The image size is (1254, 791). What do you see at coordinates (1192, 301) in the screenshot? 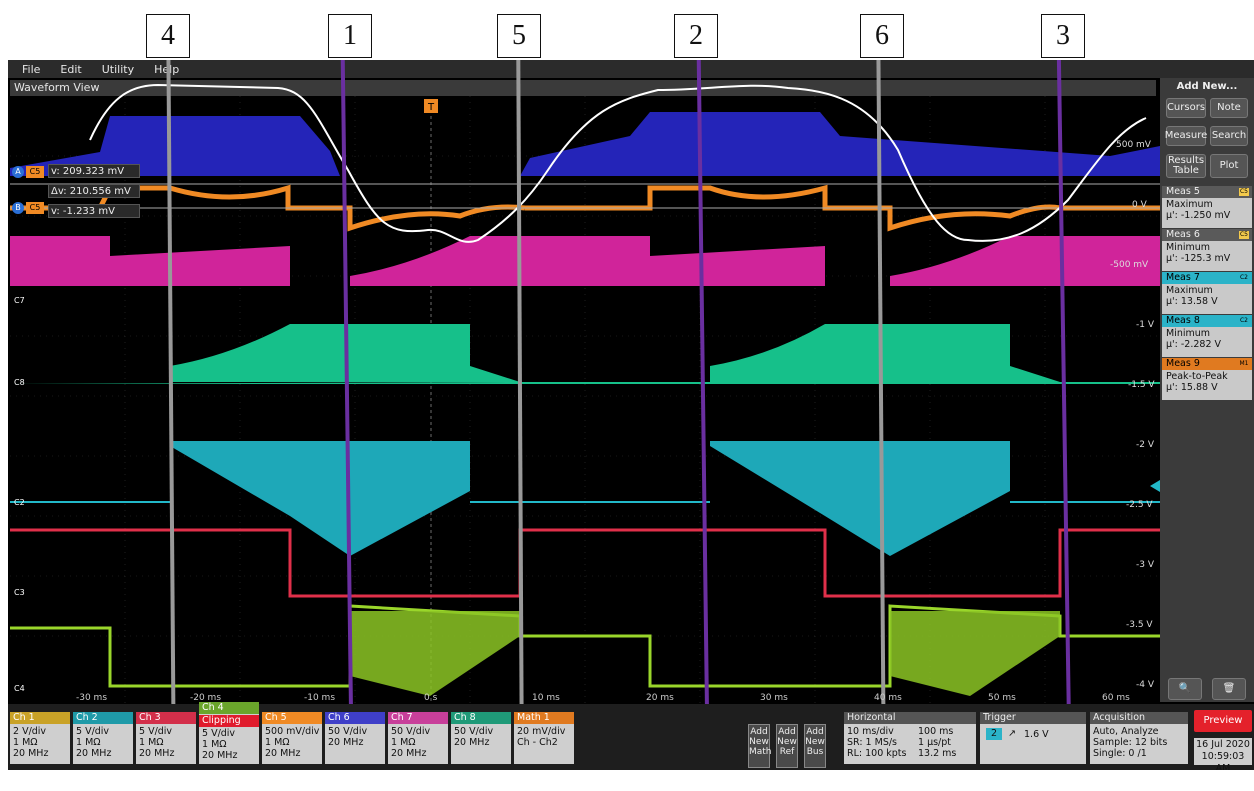
I see `measurement-value: μ': 13.58 V` at bounding box center [1192, 301].